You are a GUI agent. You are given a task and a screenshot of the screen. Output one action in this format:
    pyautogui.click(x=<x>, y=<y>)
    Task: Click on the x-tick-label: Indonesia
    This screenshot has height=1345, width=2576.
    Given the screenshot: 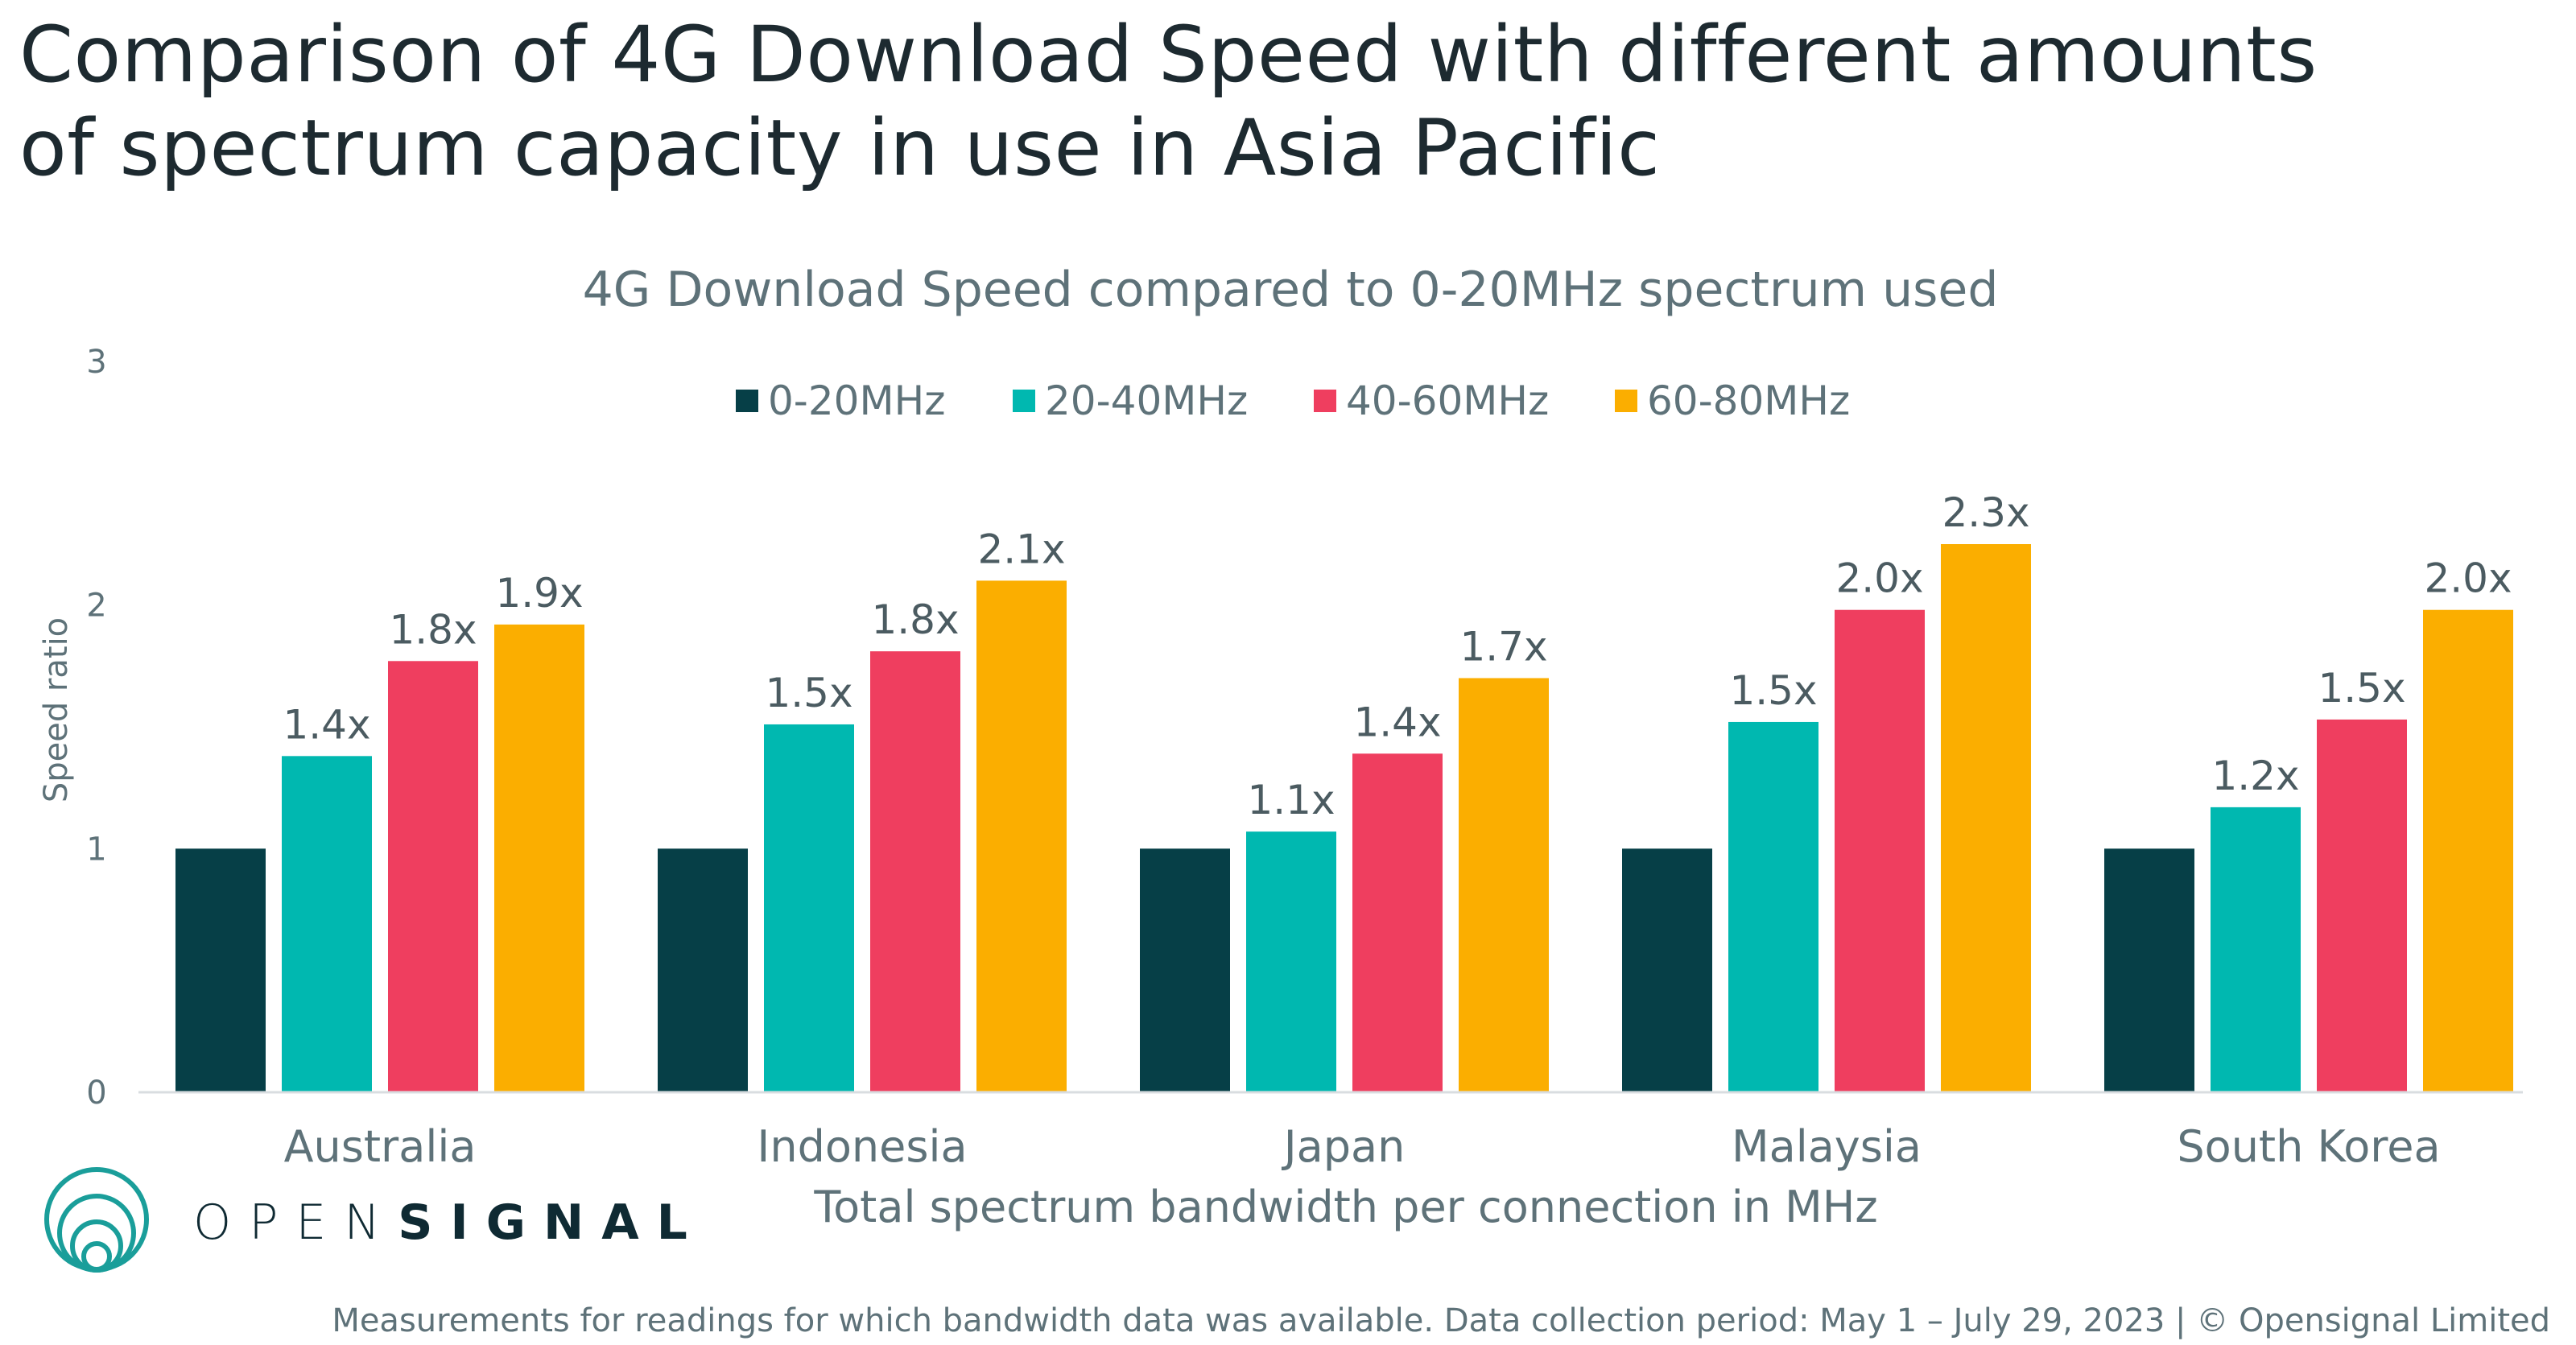 What is the action you would take?
    pyautogui.click(x=862, y=1146)
    